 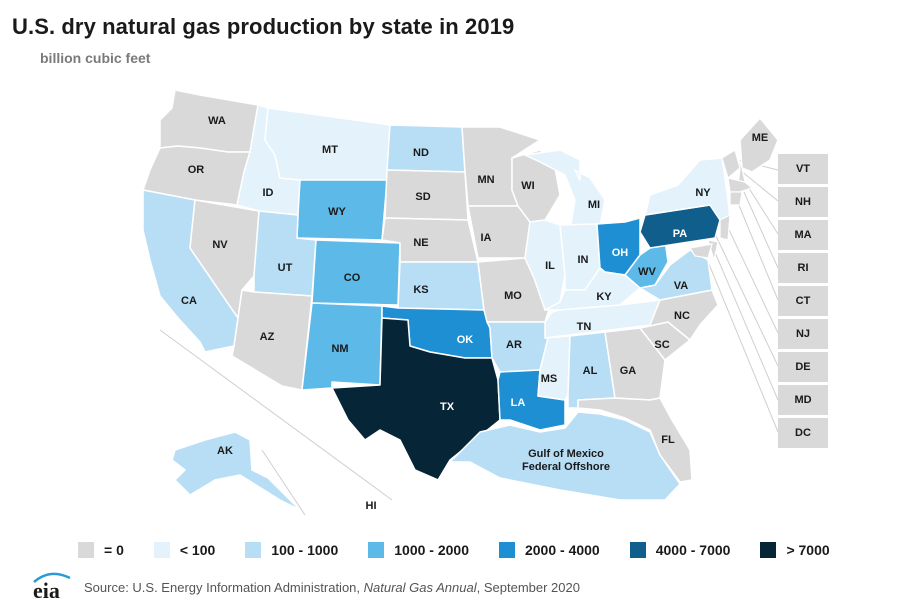 What do you see at coordinates (549, 379) in the screenshot?
I see `state-label-ms: MS` at bounding box center [549, 379].